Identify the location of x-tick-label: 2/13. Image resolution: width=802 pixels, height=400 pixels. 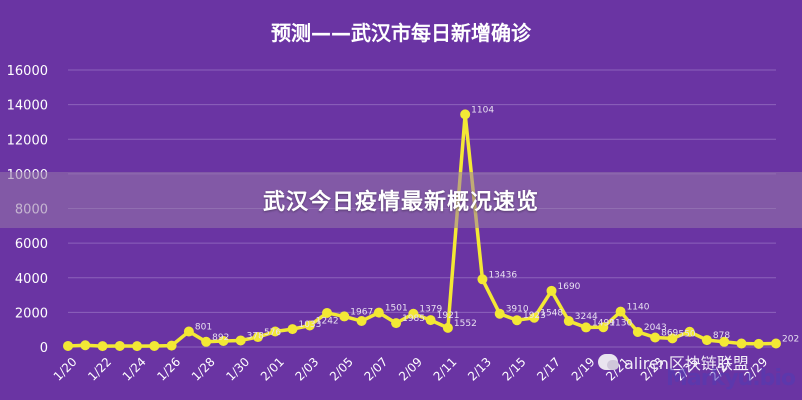
(479, 369).